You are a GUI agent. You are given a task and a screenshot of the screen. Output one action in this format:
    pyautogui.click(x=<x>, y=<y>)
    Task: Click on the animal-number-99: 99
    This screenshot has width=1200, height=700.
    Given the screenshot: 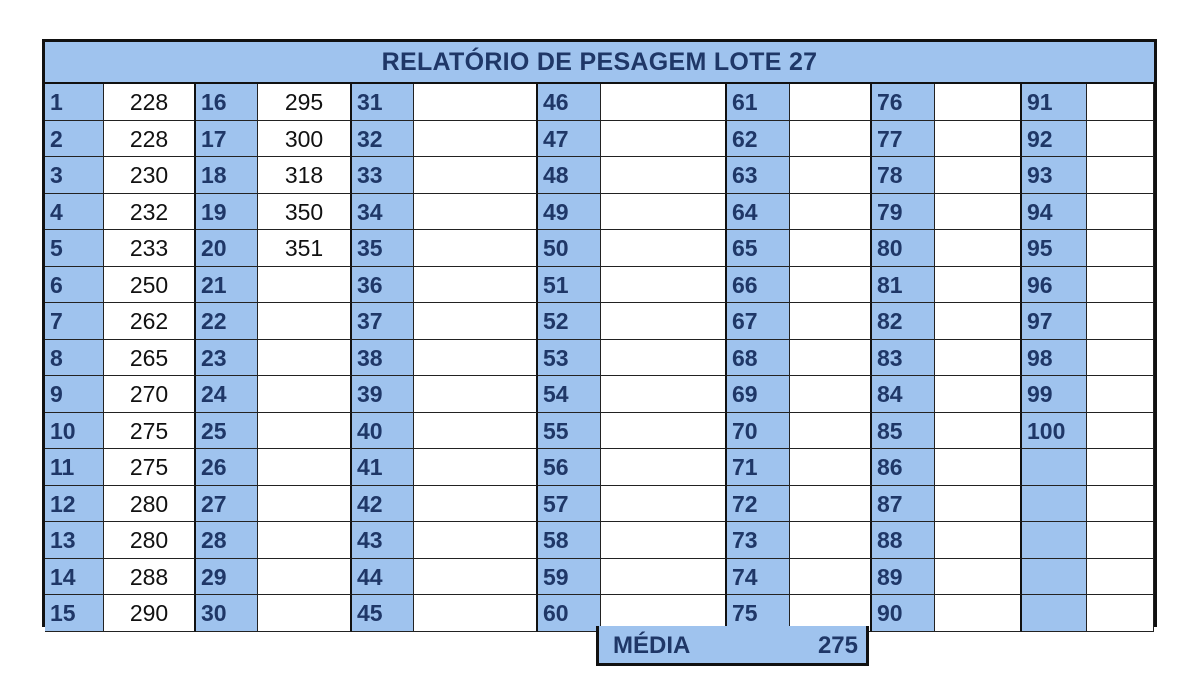 What is the action you would take?
    pyautogui.click(x=1054, y=394)
    